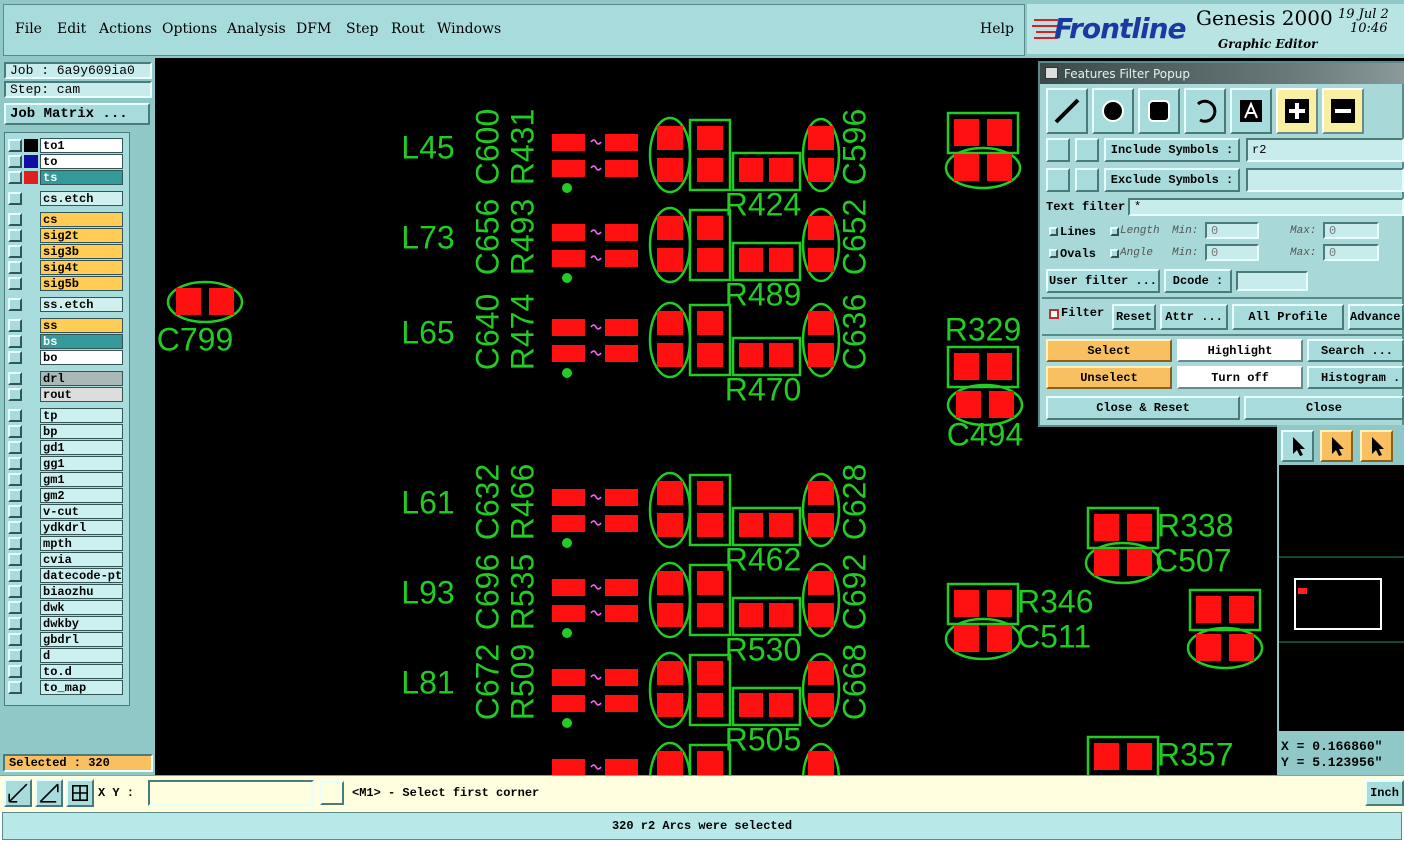 The width and height of the screenshot is (1404, 849). What do you see at coordinates (81, 431) in the screenshot?
I see `layer-name: bp` at bounding box center [81, 431].